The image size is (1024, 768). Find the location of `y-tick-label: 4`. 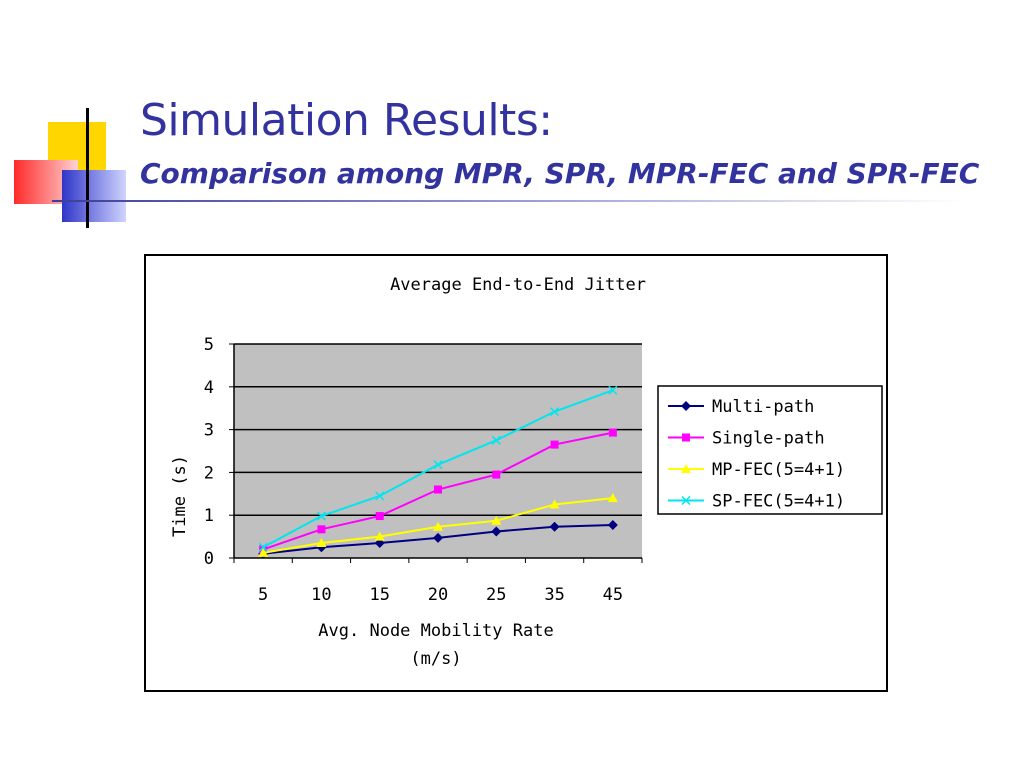

y-tick-label: 4 is located at coordinates (209, 388).